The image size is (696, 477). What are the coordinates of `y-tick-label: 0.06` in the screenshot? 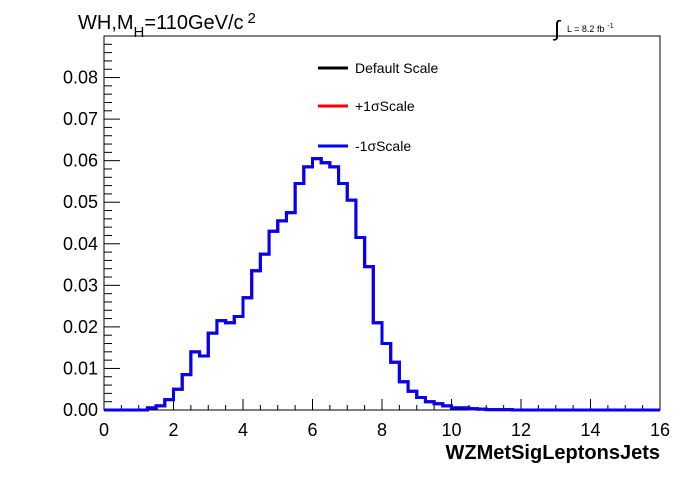 It's located at (80, 161).